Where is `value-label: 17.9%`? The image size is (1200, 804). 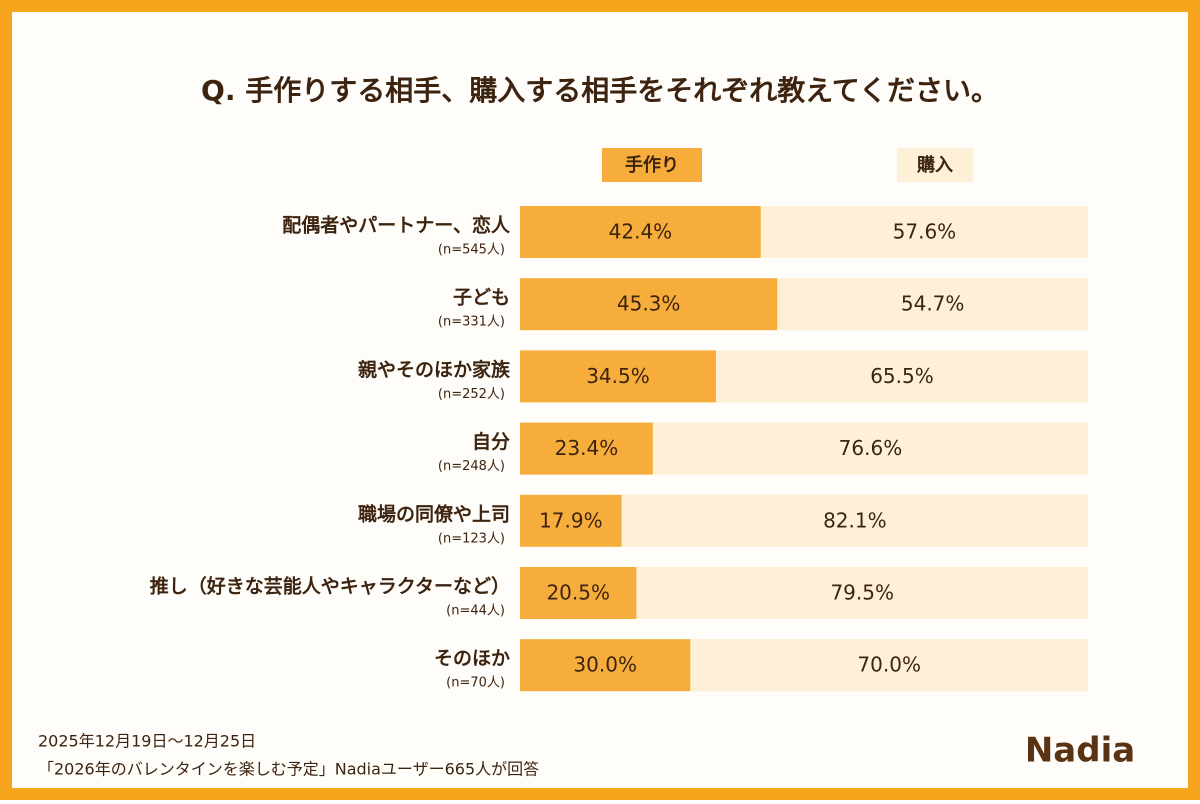
value-label: 17.9% is located at coordinates (571, 520).